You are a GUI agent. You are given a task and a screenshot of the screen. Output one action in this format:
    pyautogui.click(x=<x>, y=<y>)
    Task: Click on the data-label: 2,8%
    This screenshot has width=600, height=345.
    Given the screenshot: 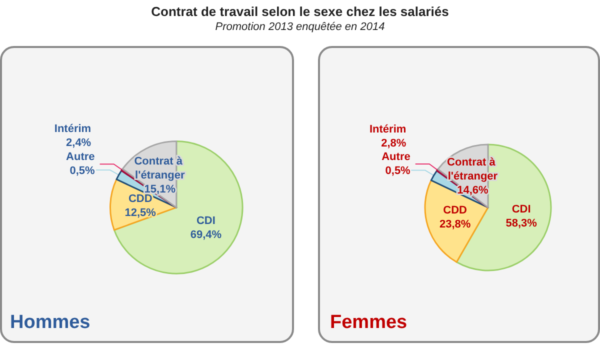 What is the action you would take?
    pyautogui.click(x=393, y=143)
    